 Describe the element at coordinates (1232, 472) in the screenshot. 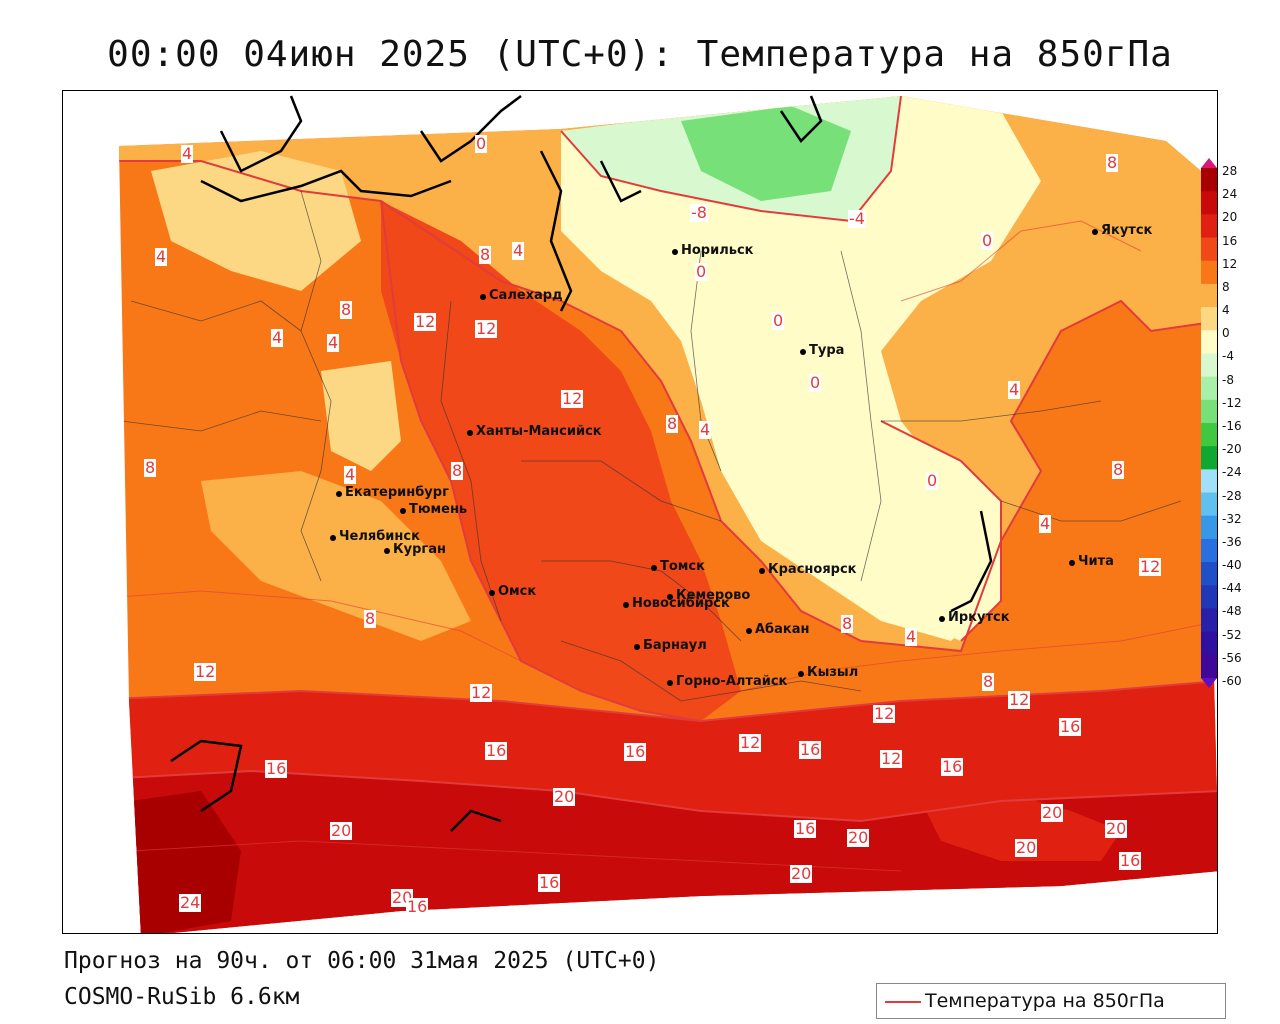

I see `color-scale-tick-label: -24` at that location.